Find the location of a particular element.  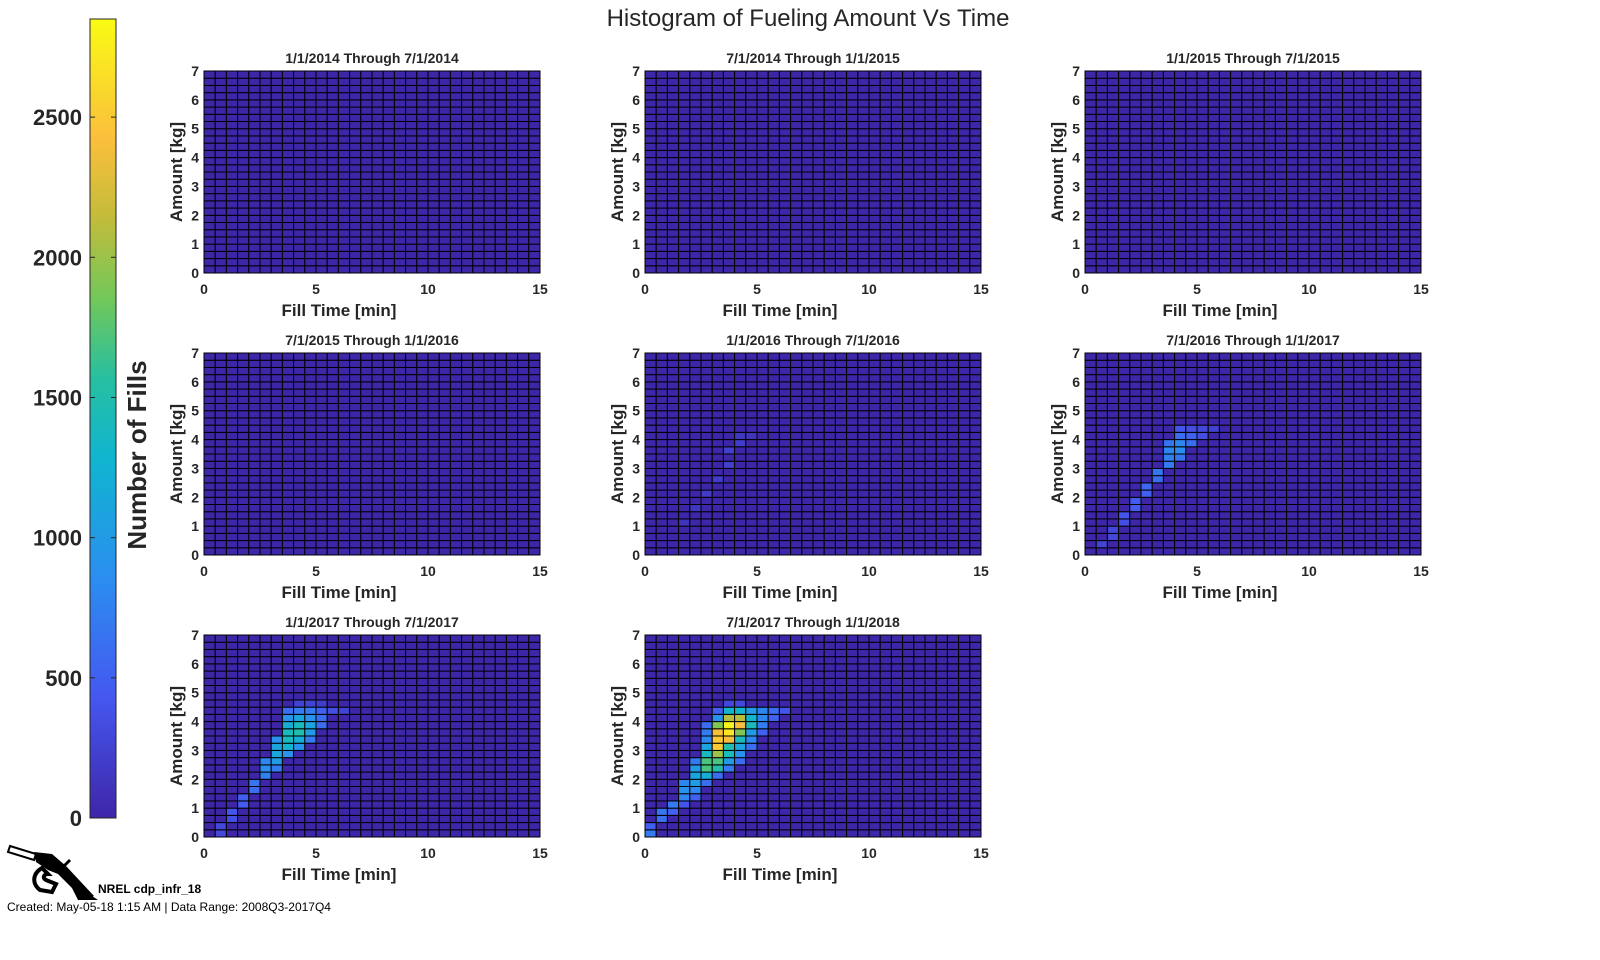

x-tick-label: 0 is located at coordinates (204, 571).